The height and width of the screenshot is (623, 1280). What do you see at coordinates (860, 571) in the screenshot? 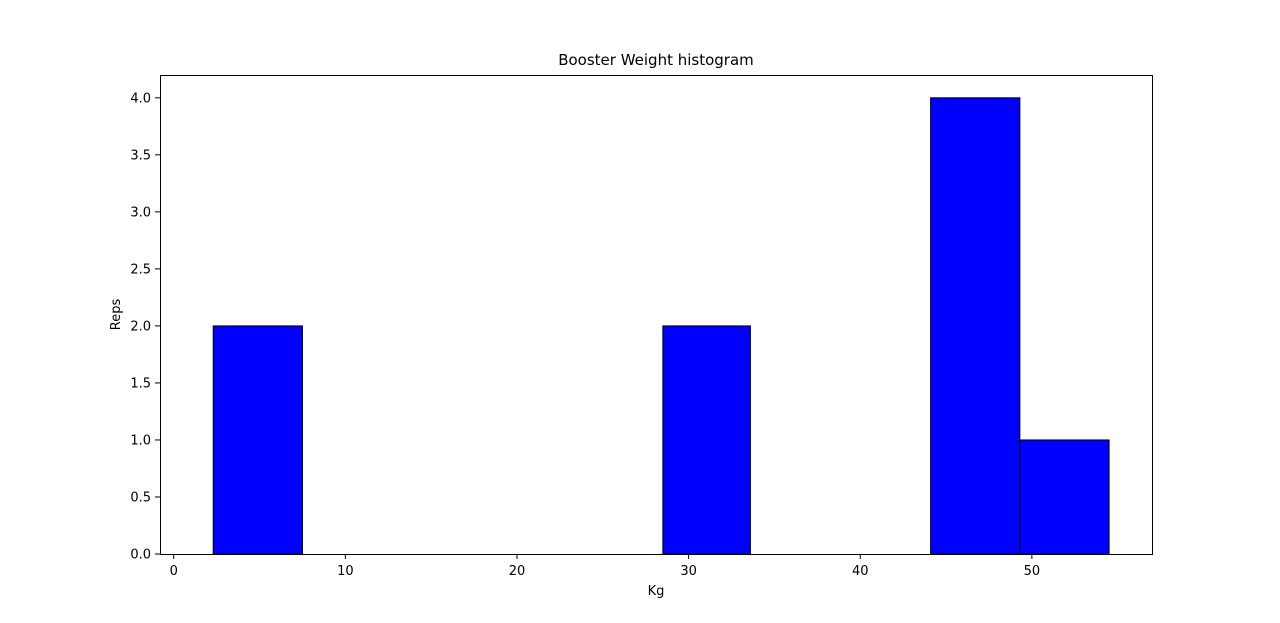
I see `x-tick-label: 40` at bounding box center [860, 571].